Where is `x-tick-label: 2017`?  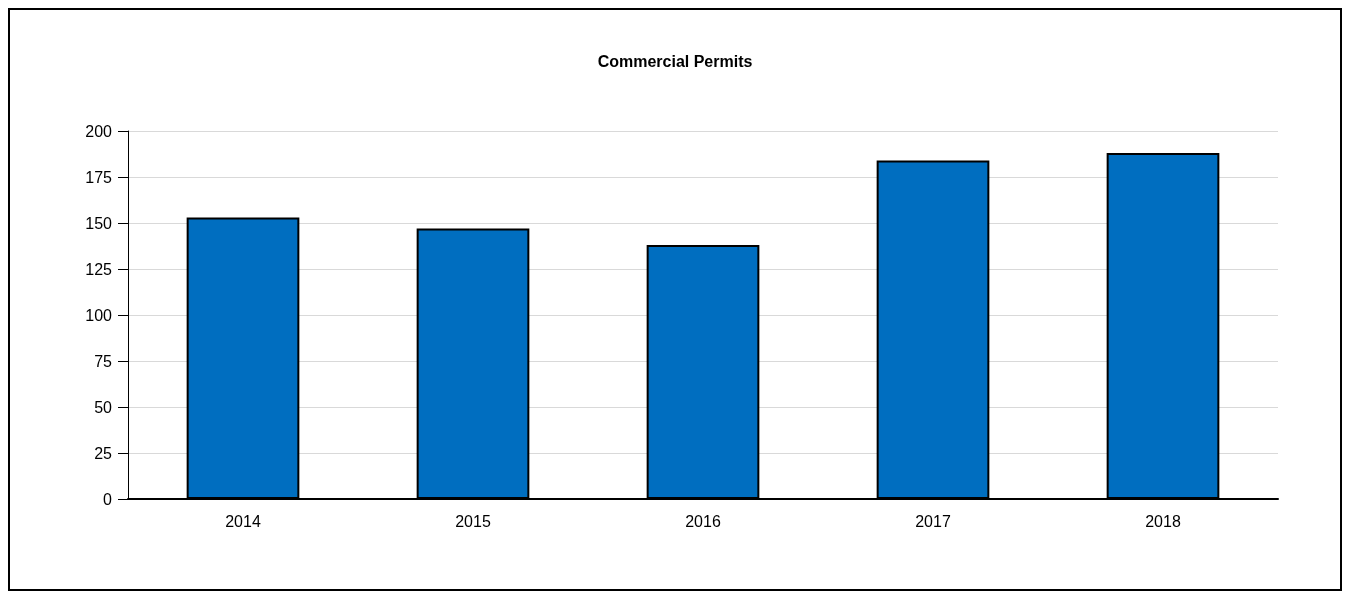 x-tick-label: 2017 is located at coordinates (933, 521).